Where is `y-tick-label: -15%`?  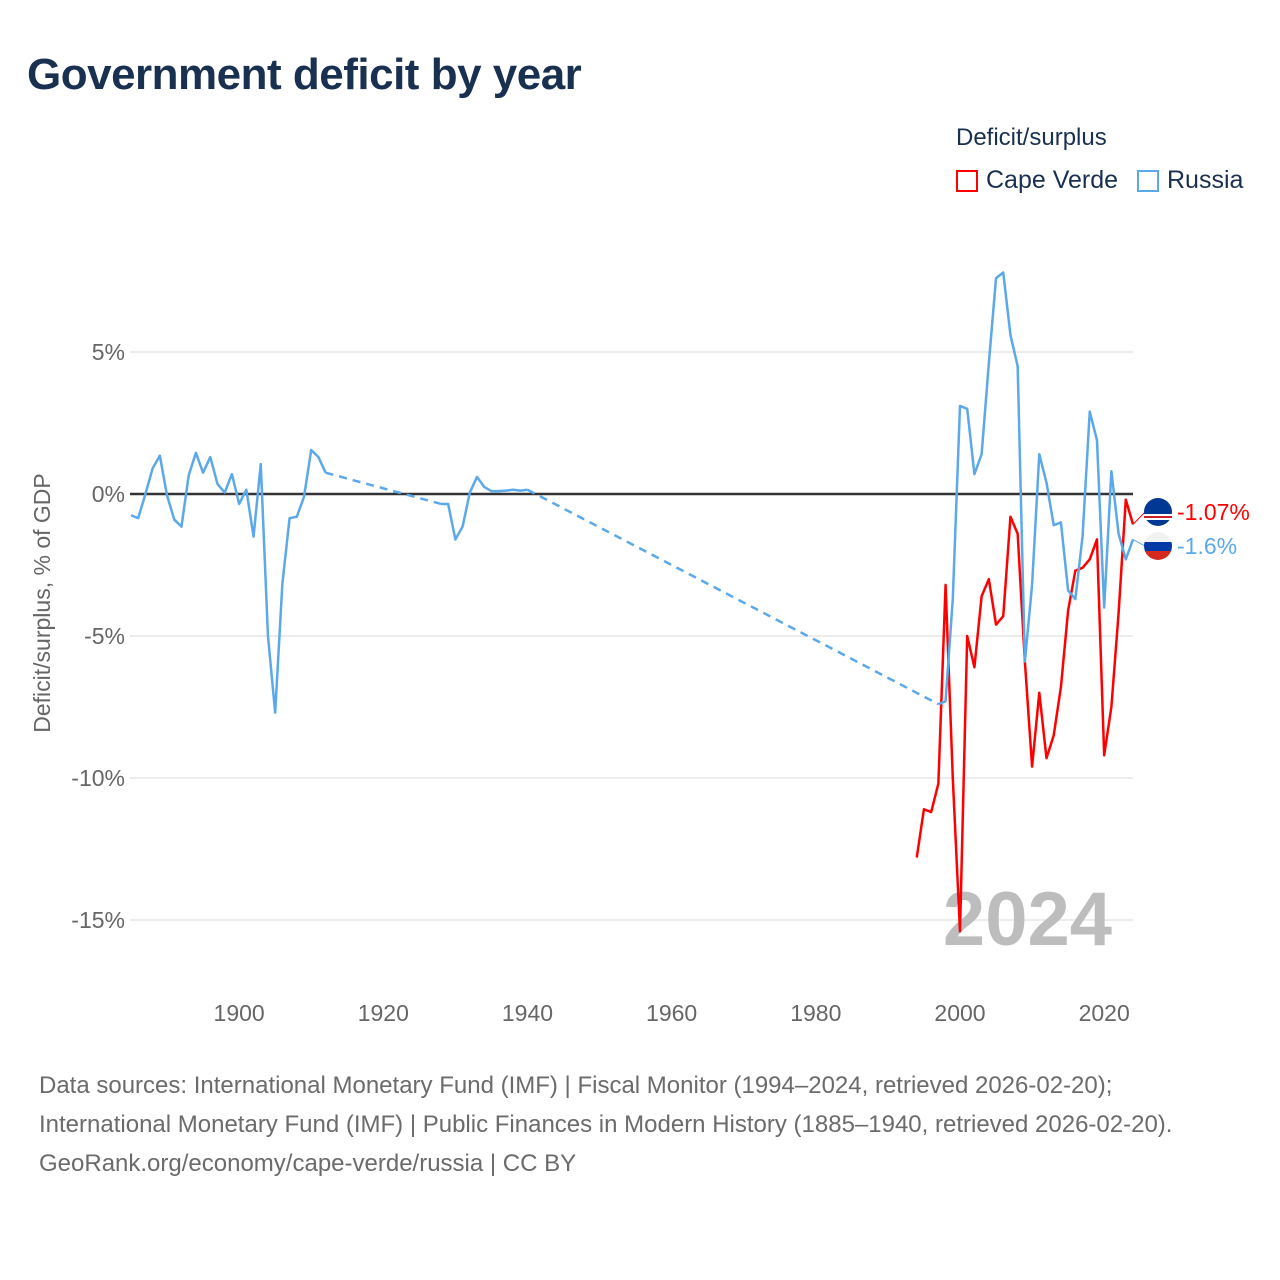
y-tick-label: -15% is located at coordinates (98, 920).